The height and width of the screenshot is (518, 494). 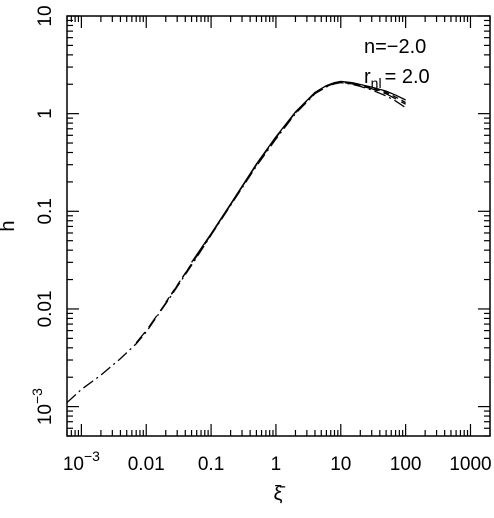 What do you see at coordinates (407, 77) in the screenshot?
I see `annotation-rnl-value: = 2.0` at bounding box center [407, 77].